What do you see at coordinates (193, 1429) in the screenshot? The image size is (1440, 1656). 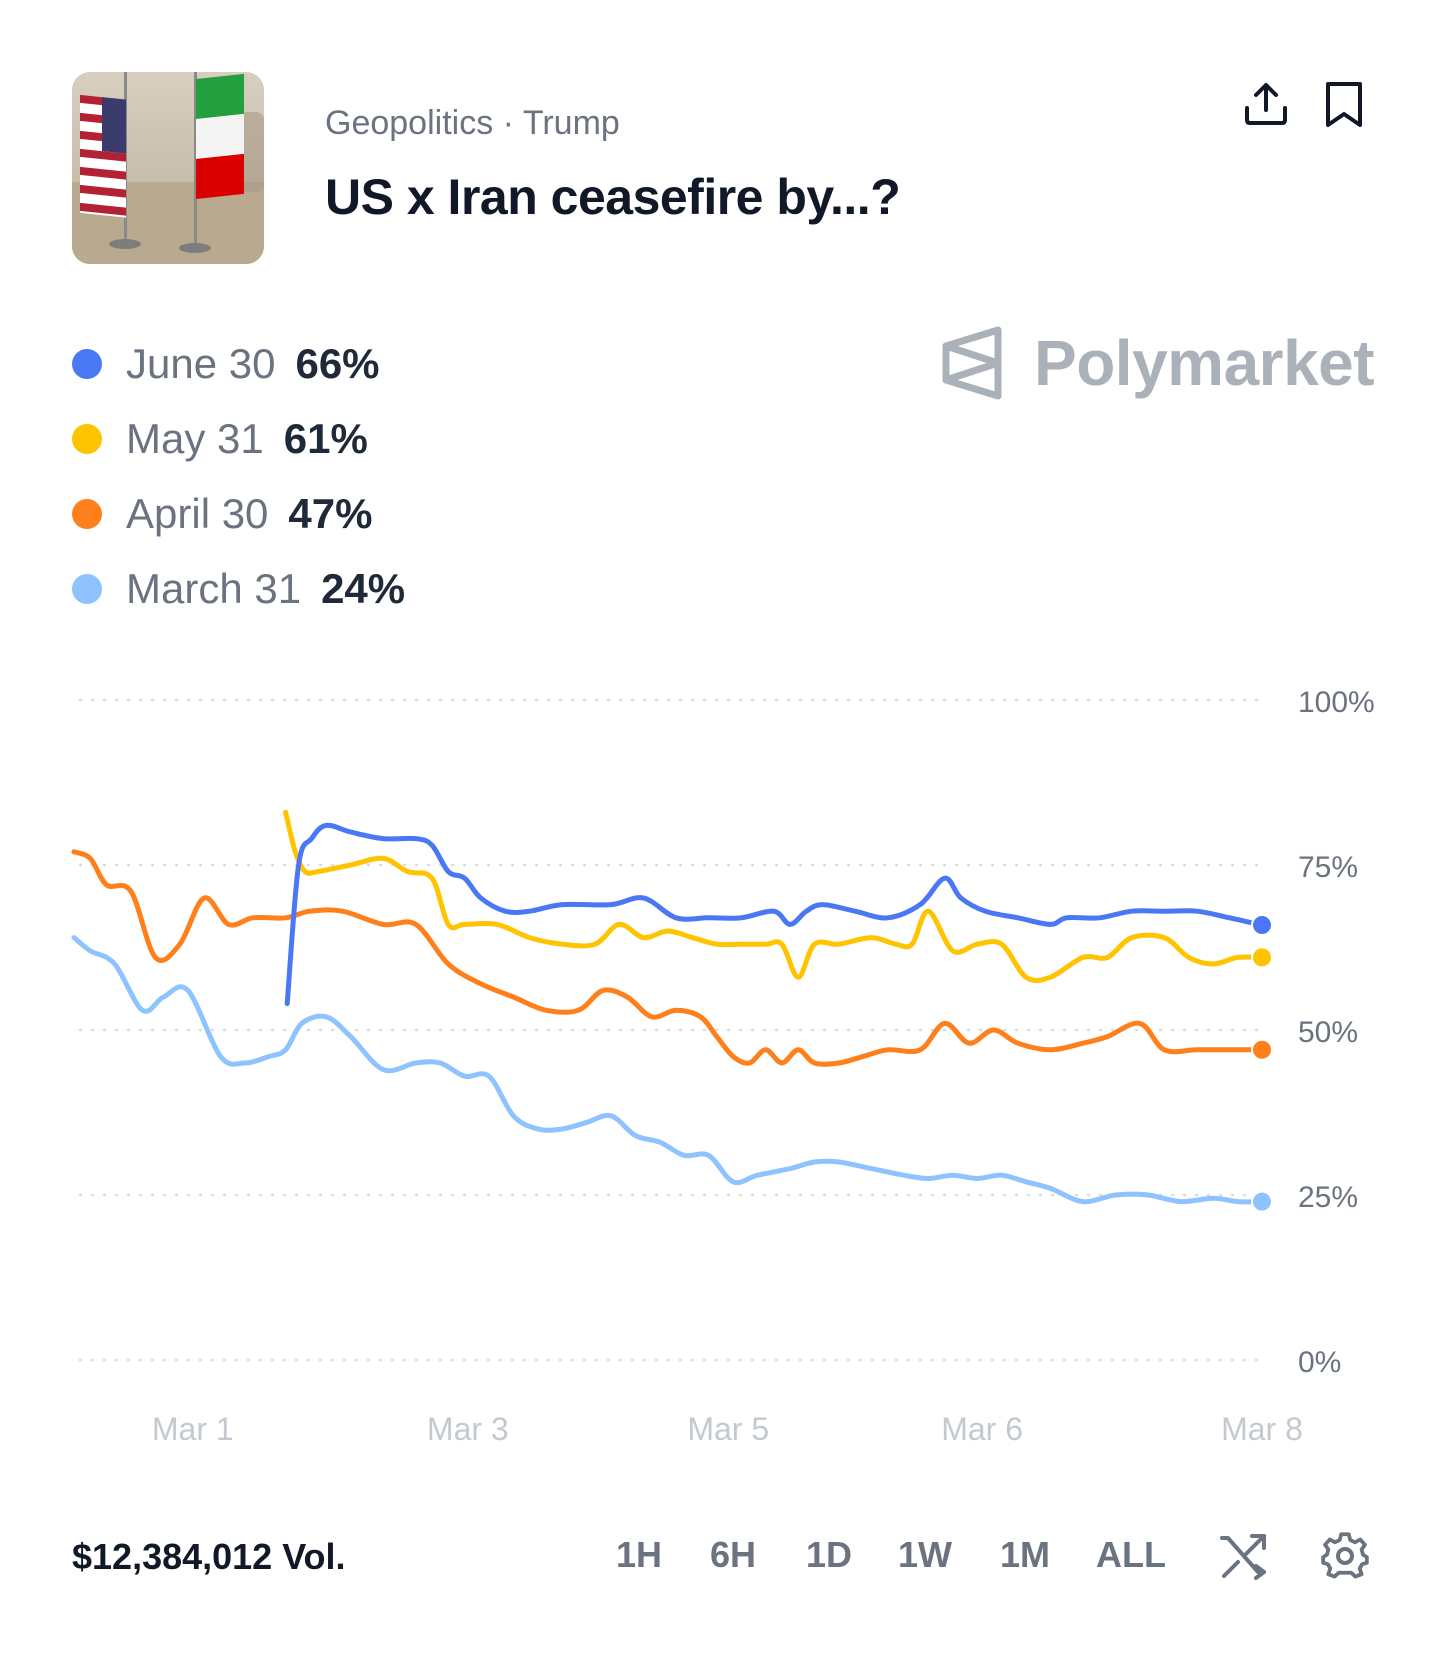 I see `x-tick-label: Mar 1` at bounding box center [193, 1429].